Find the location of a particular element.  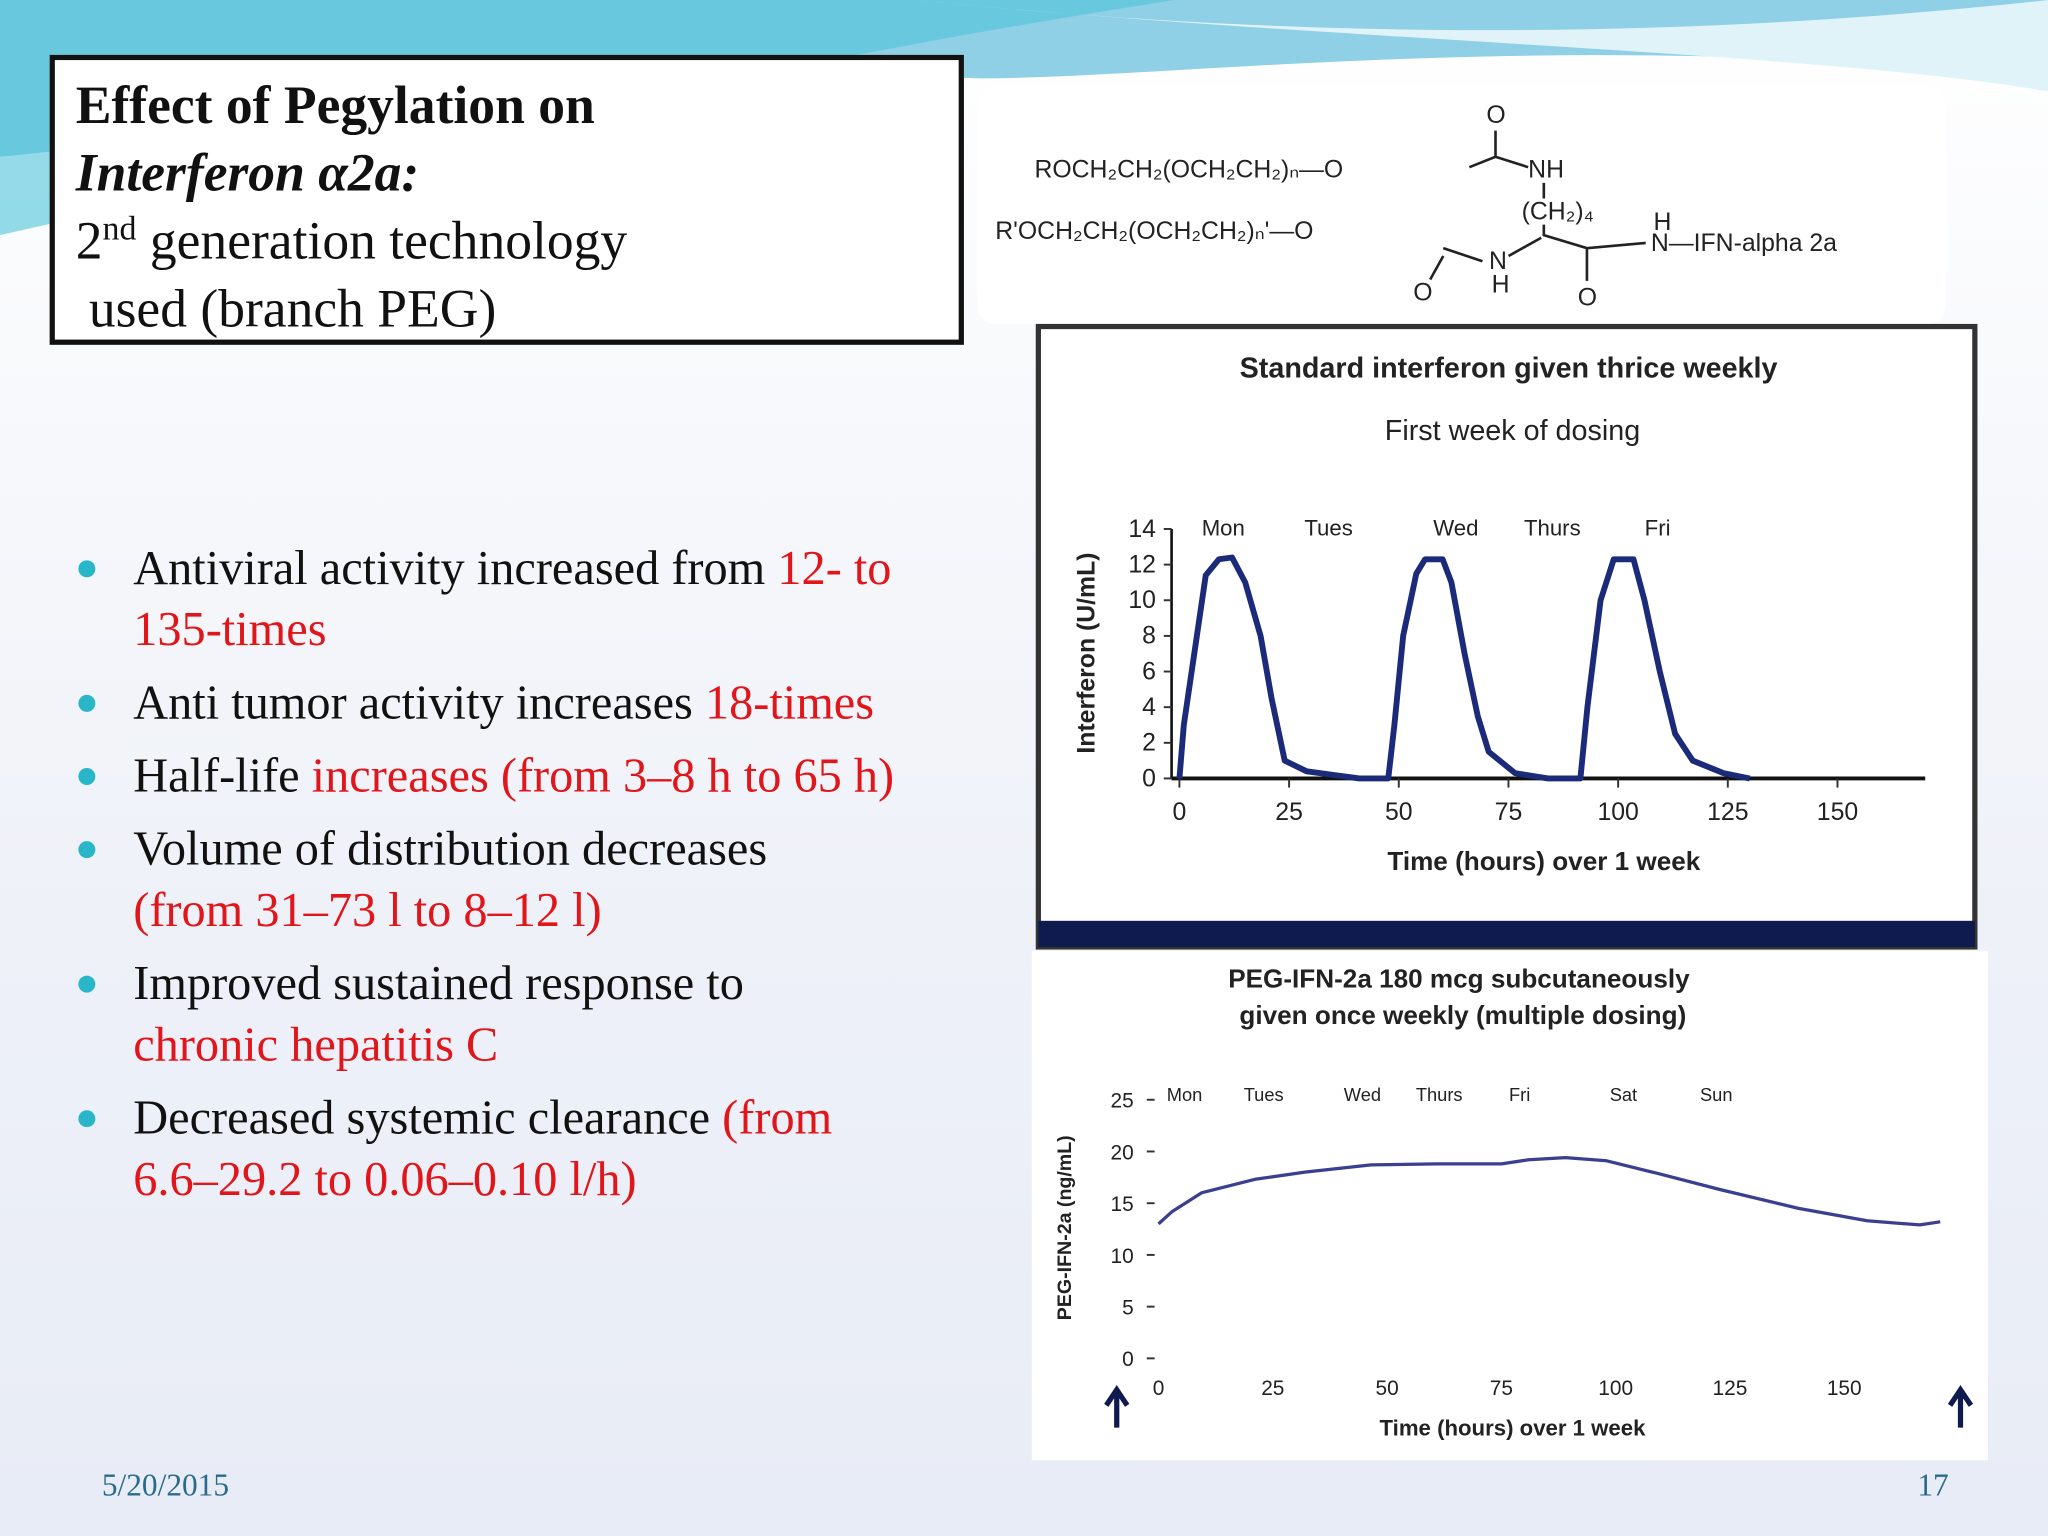

title-line: 2nd generation technology is located at coordinates (517, 240).